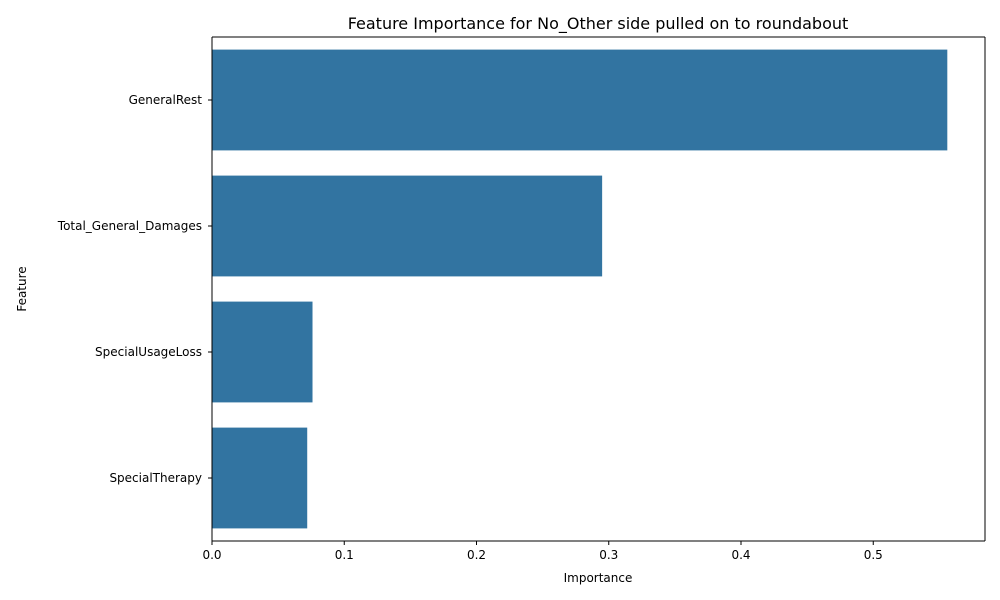 The image size is (1000, 600). Describe the element at coordinates (148, 352) in the screenshot. I see `y-tick-label: SpecialUsageLoss` at that location.